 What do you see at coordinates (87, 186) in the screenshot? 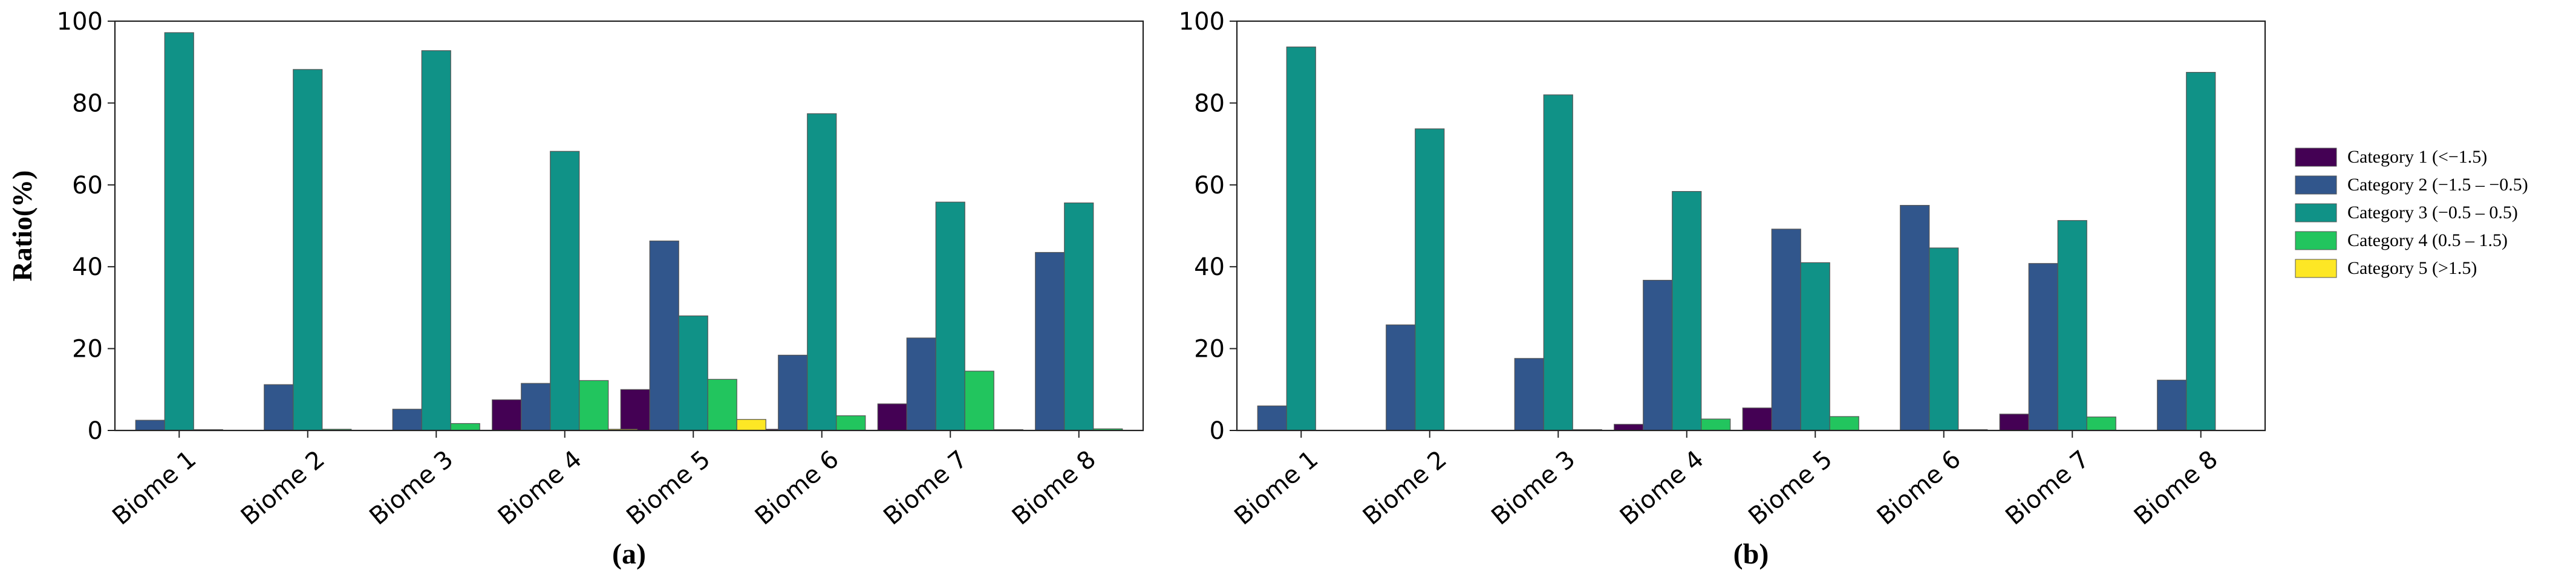
I see `y-tick-label-a: 60` at bounding box center [87, 186].